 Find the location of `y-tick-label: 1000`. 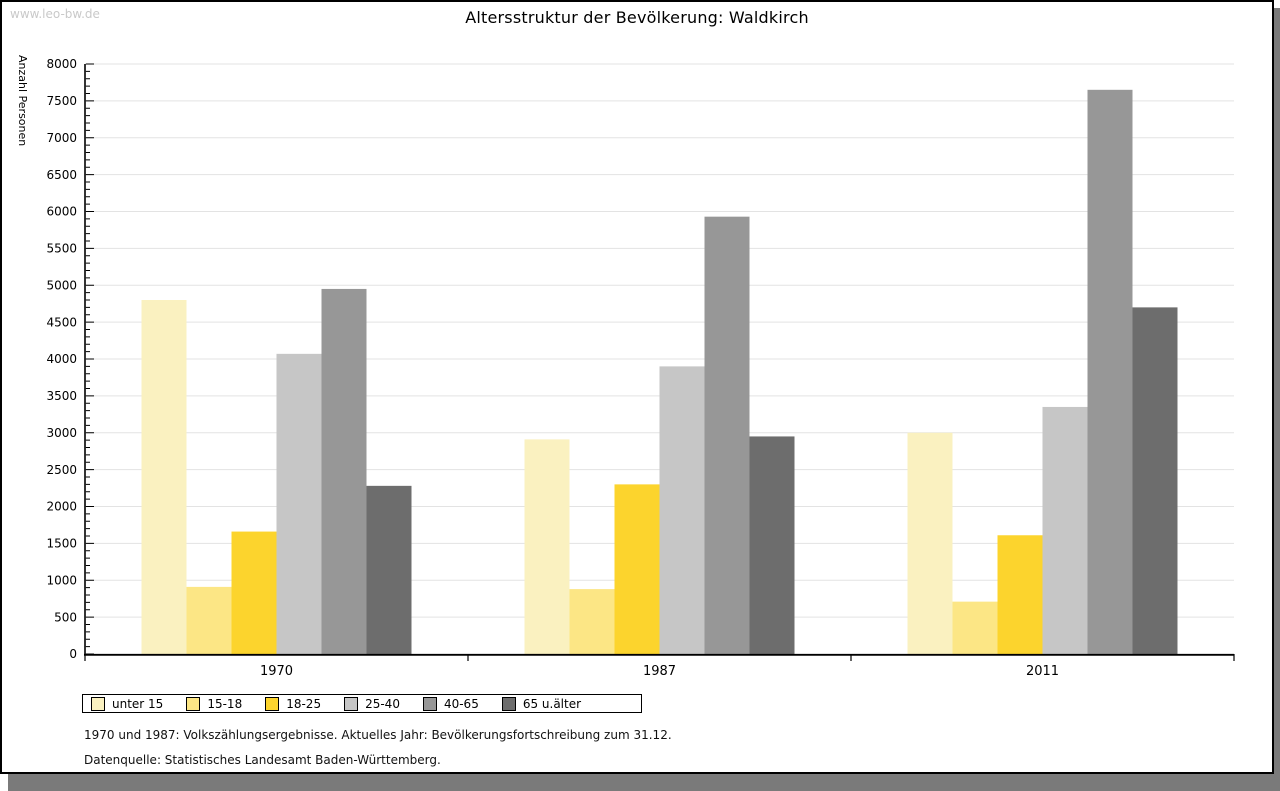

y-tick-label: 1000 is located at coordinates (61, 580).